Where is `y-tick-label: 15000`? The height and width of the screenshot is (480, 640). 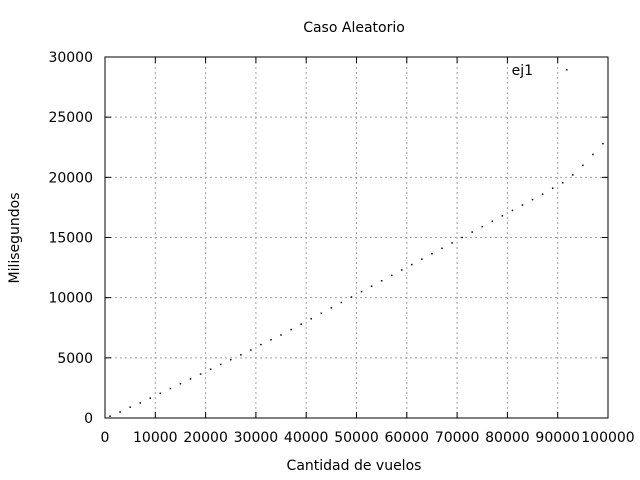 y-tick-label: 15000 is located at coordinates (70, 239).